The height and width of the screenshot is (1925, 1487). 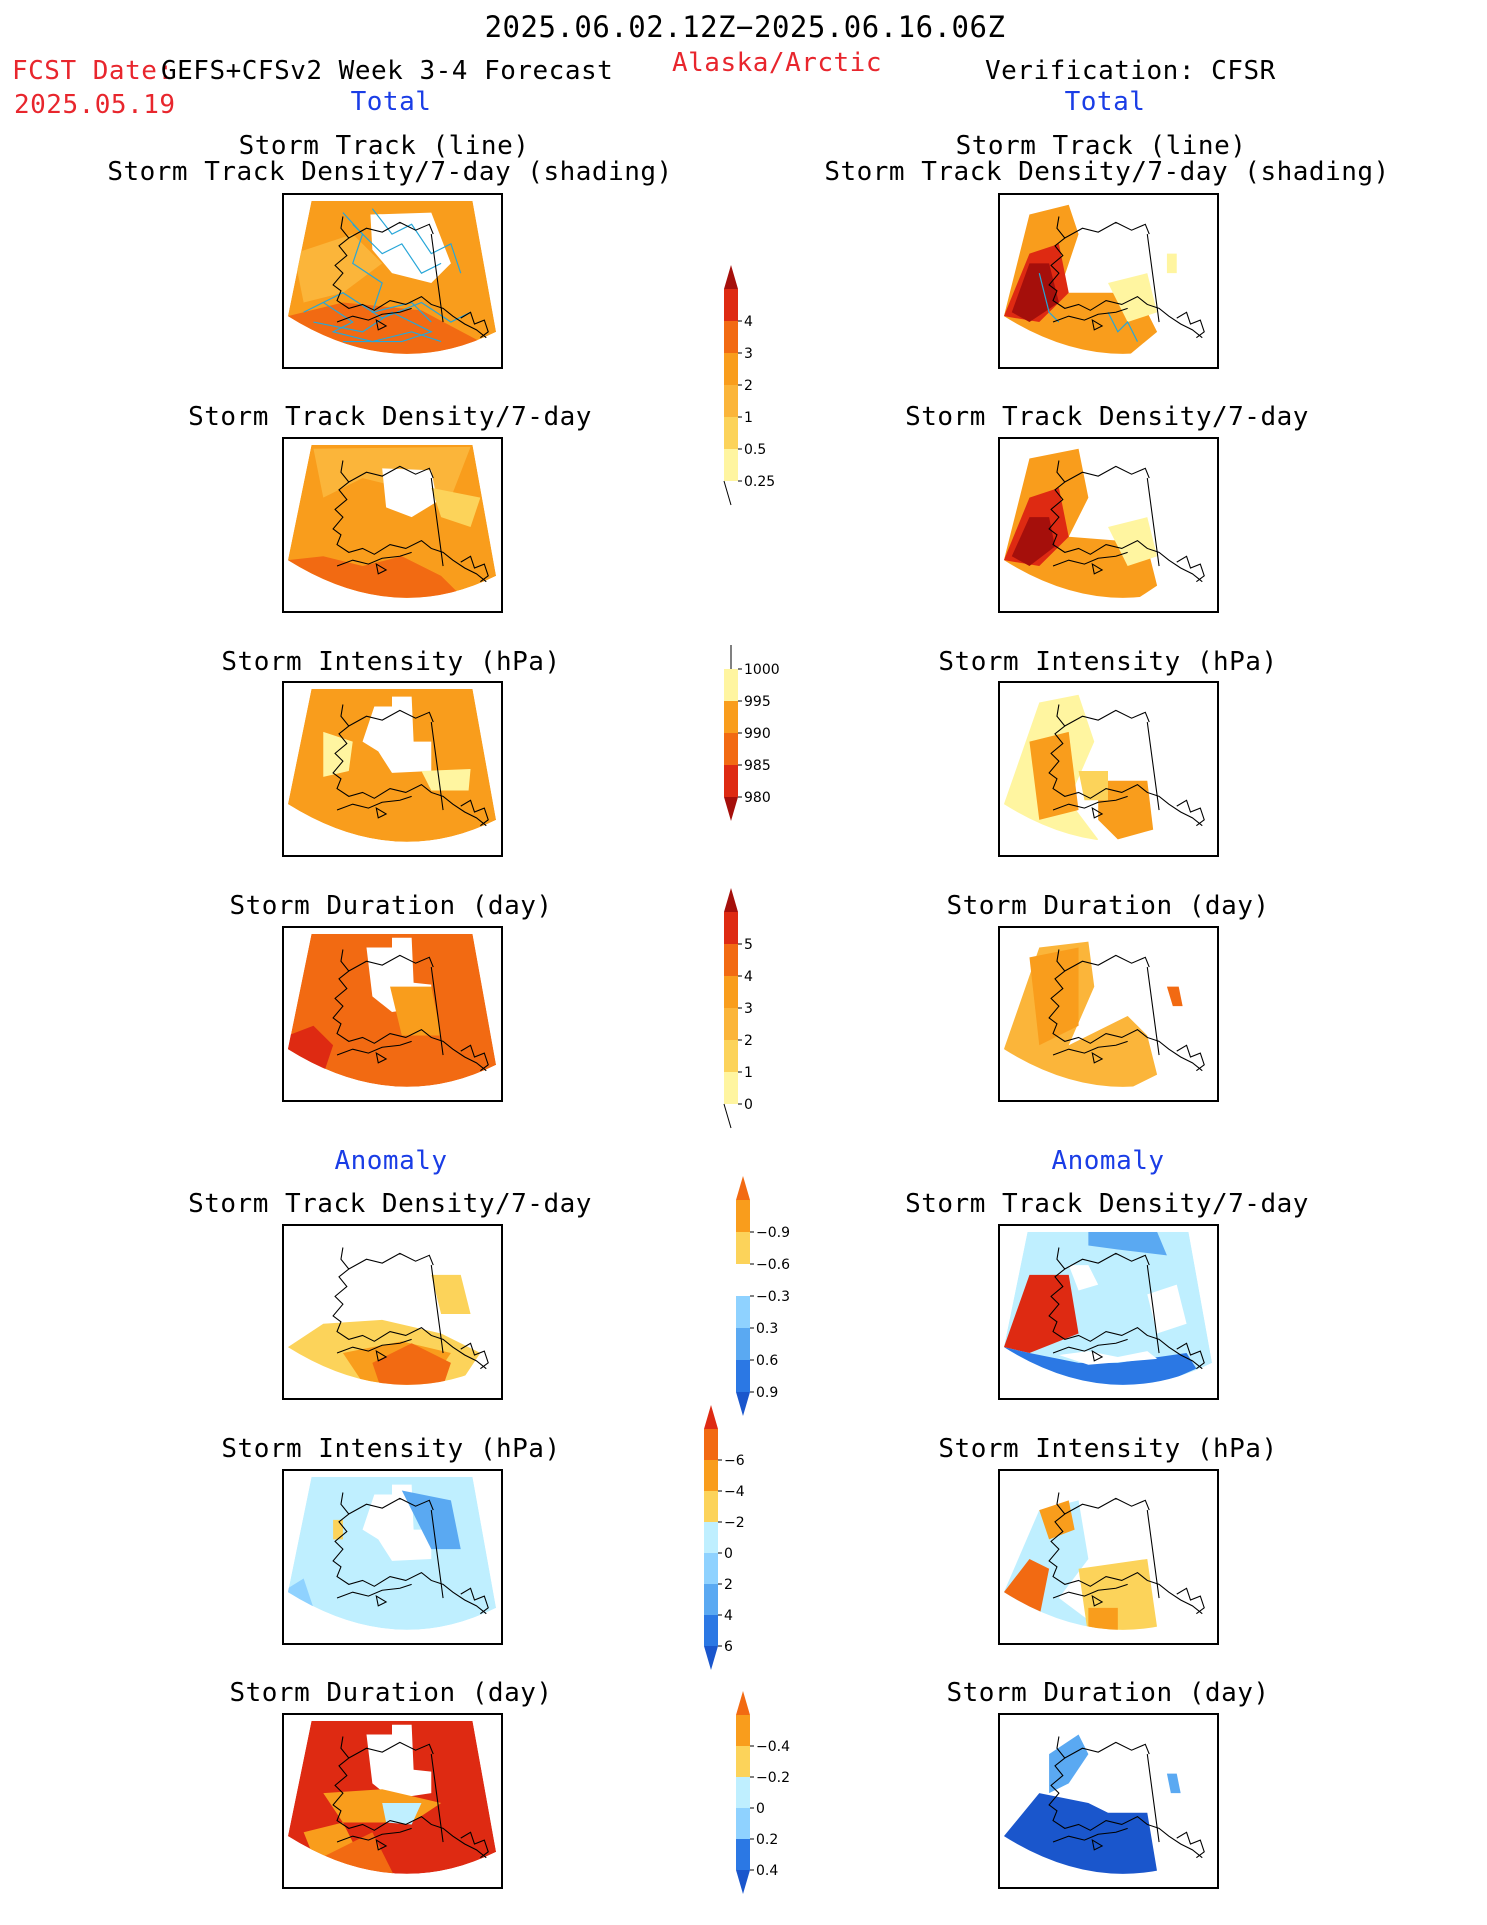 I want to click on colorbar-tick-label: 0.5, so click(x=755, y=450).